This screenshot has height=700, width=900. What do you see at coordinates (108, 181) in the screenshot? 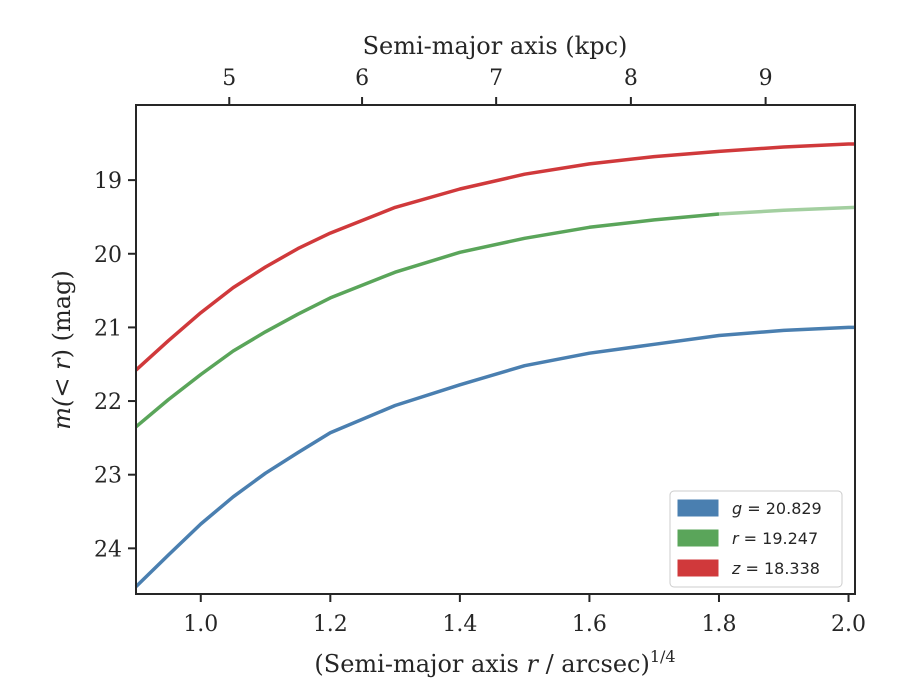
I see `y-tick-label: 19` at bounding box center [108, 181].